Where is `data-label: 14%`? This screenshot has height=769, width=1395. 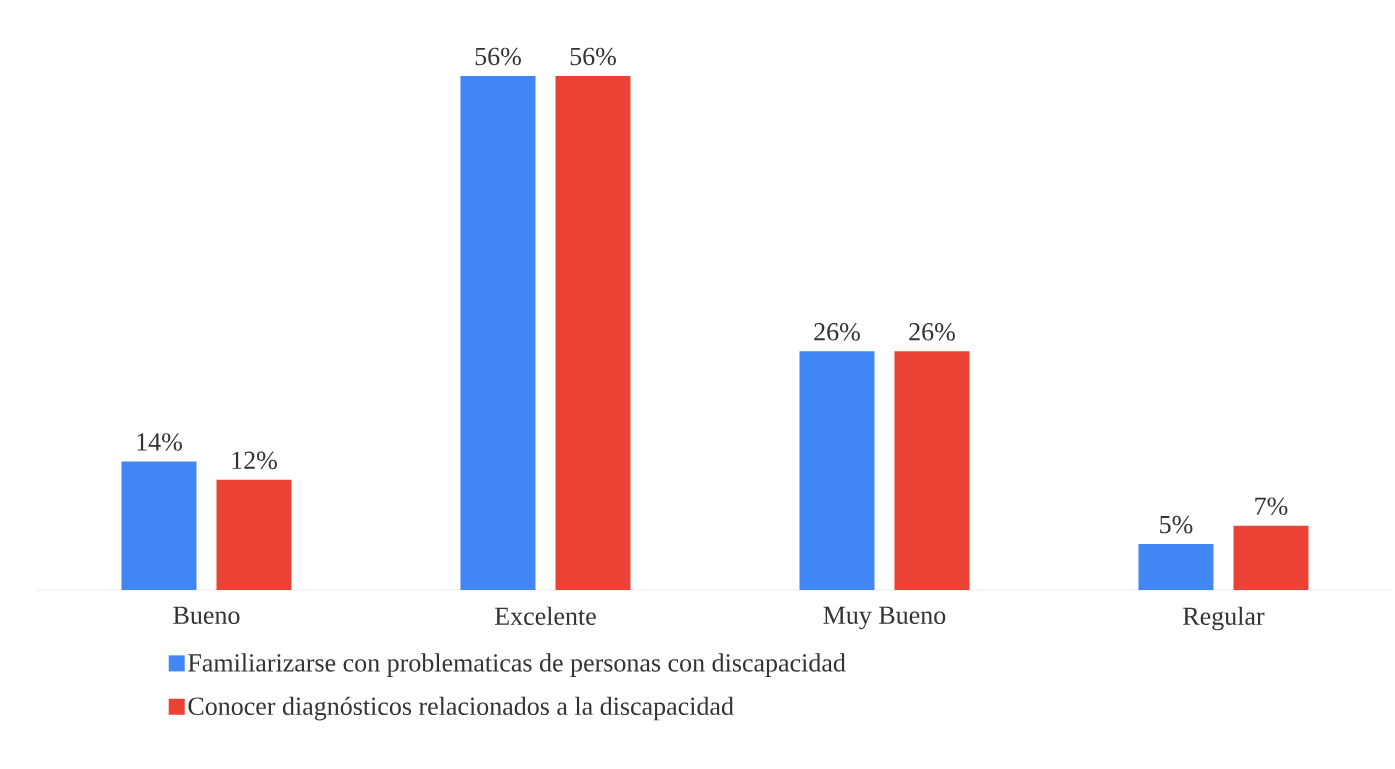 data-label: 14% is located at coordinates (159, 442).